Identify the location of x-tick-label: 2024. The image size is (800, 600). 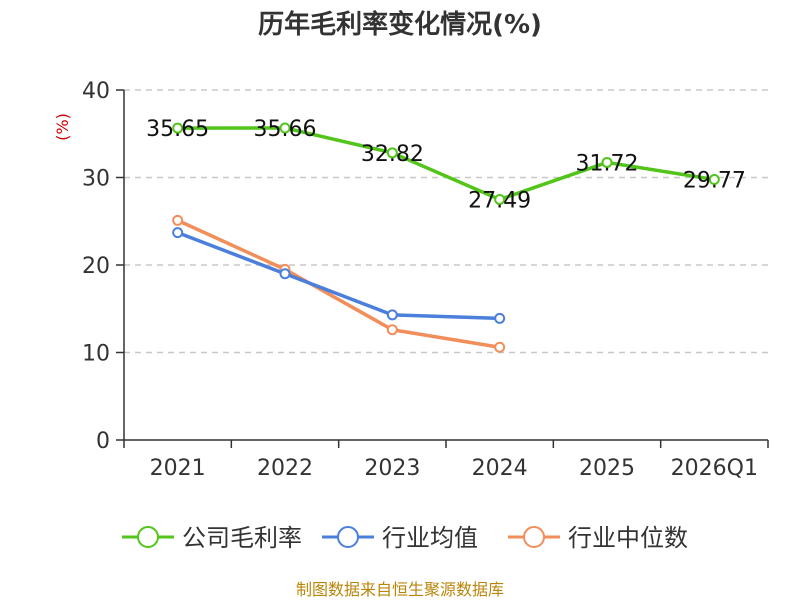
(500, 468).